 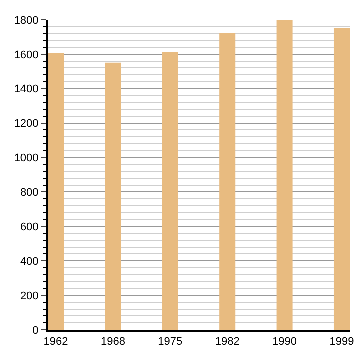 I want to click on x-tick-label: 1982, so click(x=227, y=342).